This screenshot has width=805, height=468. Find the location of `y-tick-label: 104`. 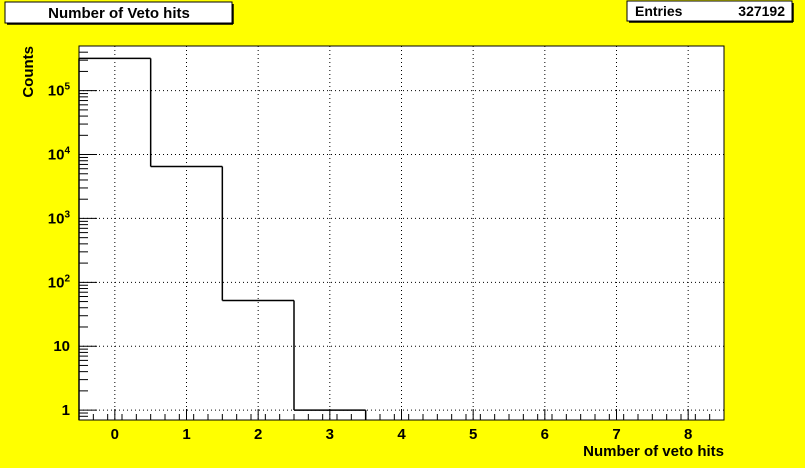

y-tick-label: 104 is located at coordinates (59, 155).